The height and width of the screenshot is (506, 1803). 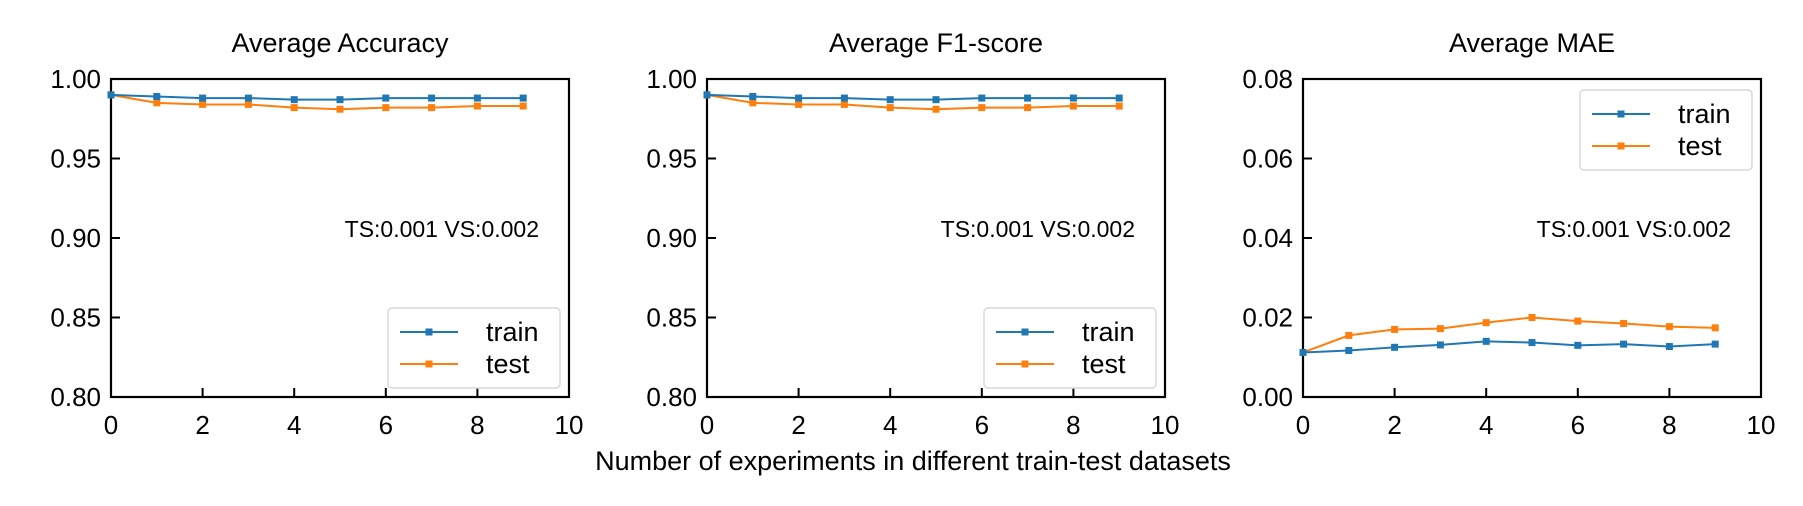 What do you see at coordinates (671, 79) in the screenshot?
I see `y-tick-label: 1.00` at bounding box center [671, 79].